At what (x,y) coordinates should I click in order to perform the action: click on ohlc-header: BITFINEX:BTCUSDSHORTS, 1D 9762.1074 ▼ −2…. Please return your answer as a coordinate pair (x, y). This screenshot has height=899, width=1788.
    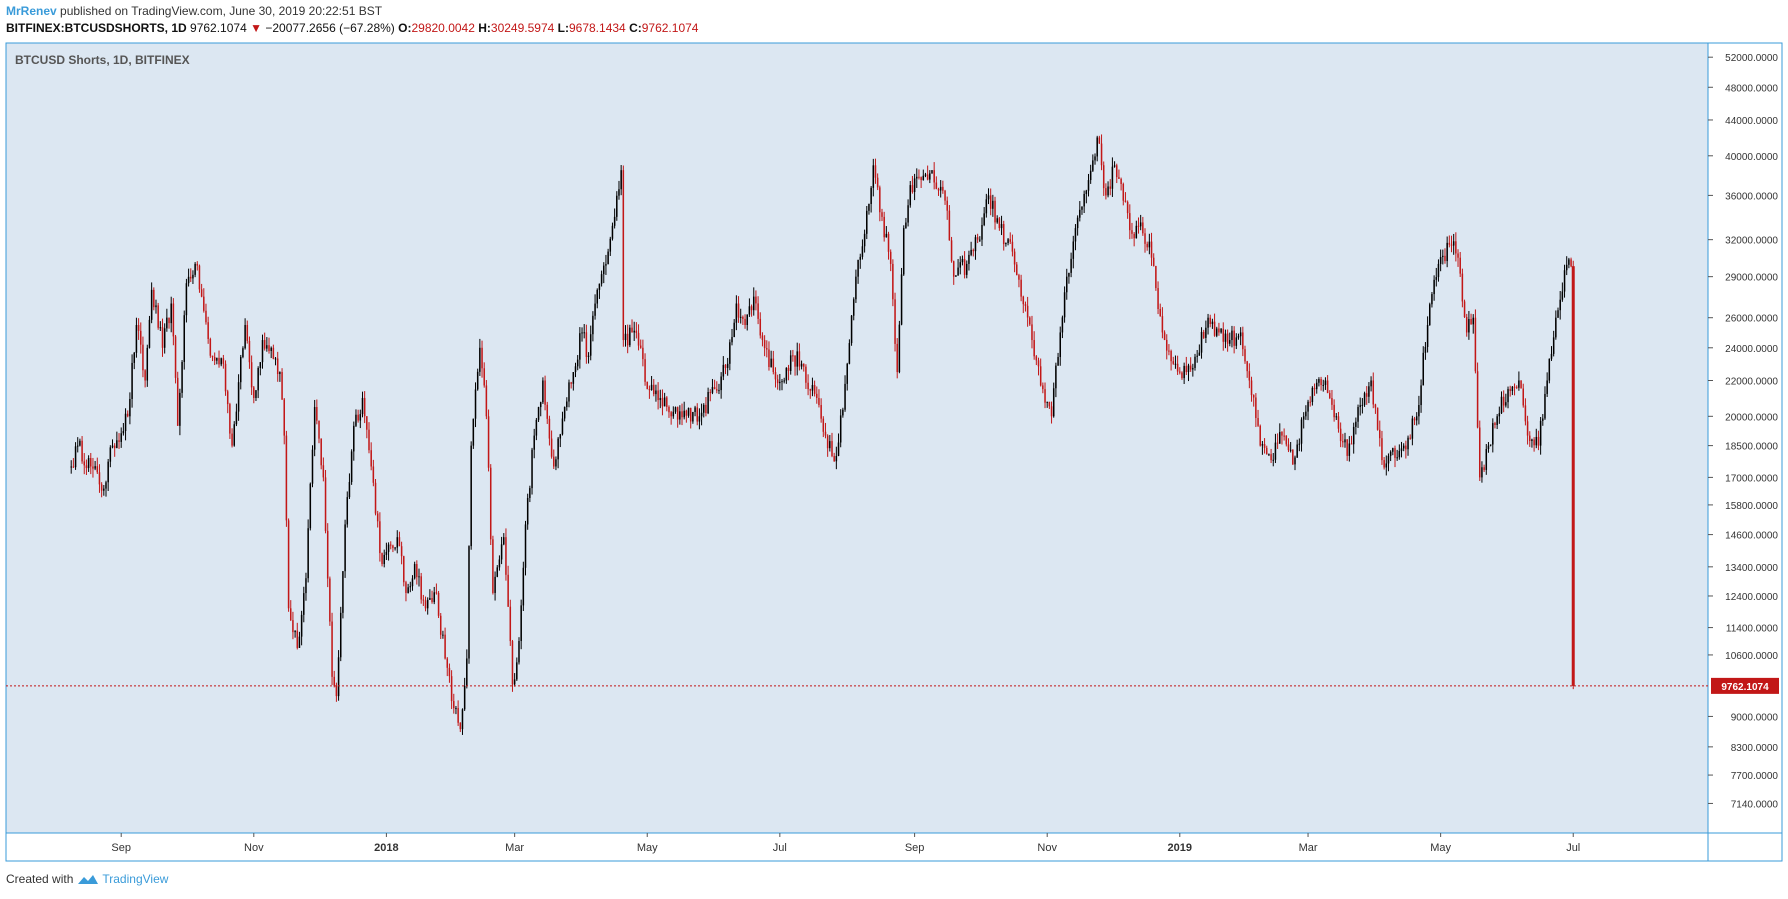
    Looking at the image, I should click on (352, 28).